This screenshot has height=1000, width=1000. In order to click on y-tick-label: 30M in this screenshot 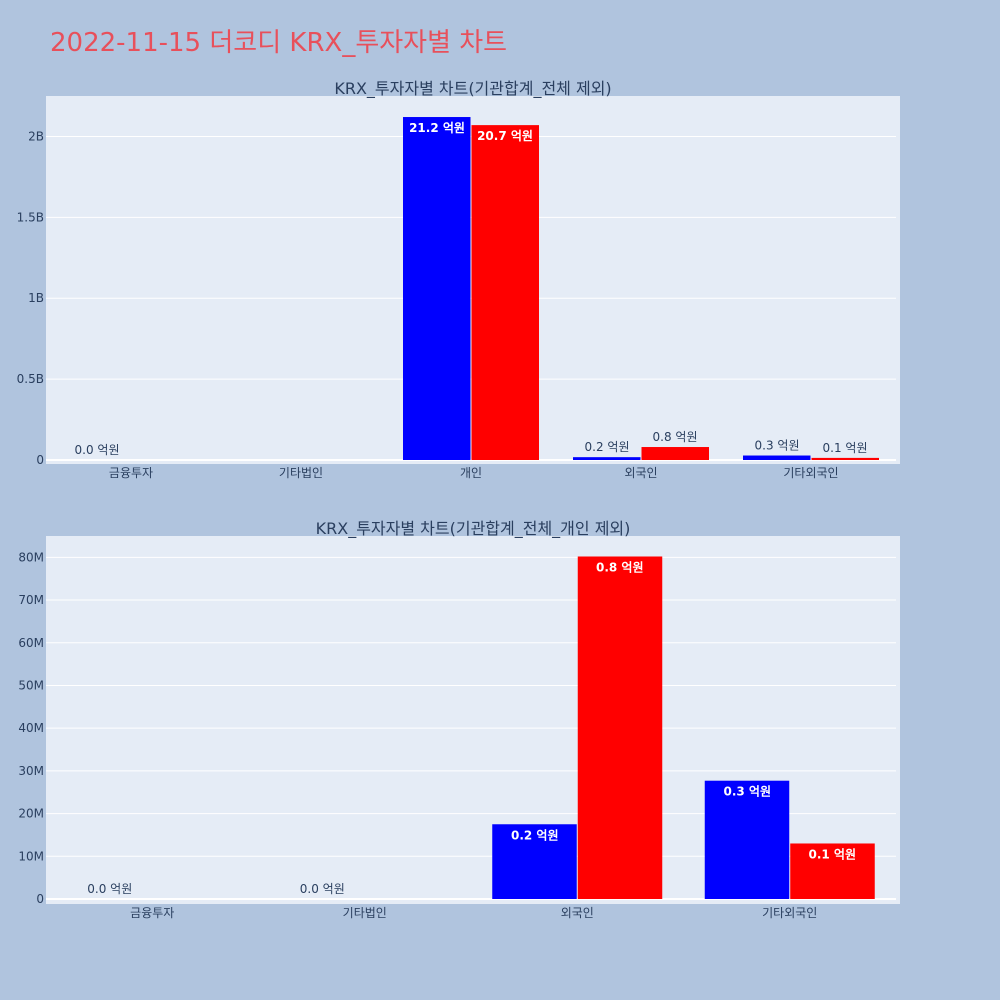, I will do `click(31, 771)`.